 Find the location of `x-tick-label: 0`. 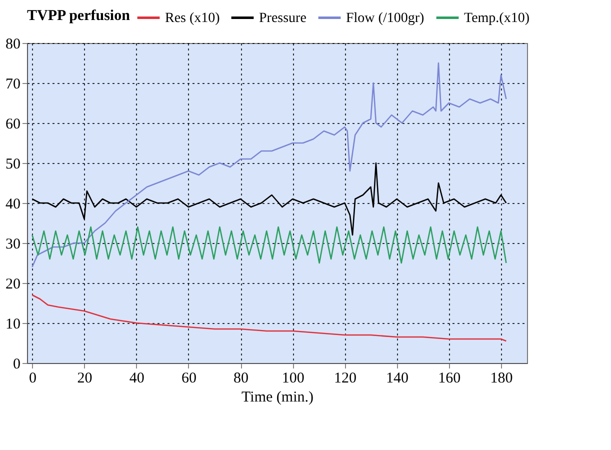

x-tick-label: 0 is located at coordinates (32, 378).